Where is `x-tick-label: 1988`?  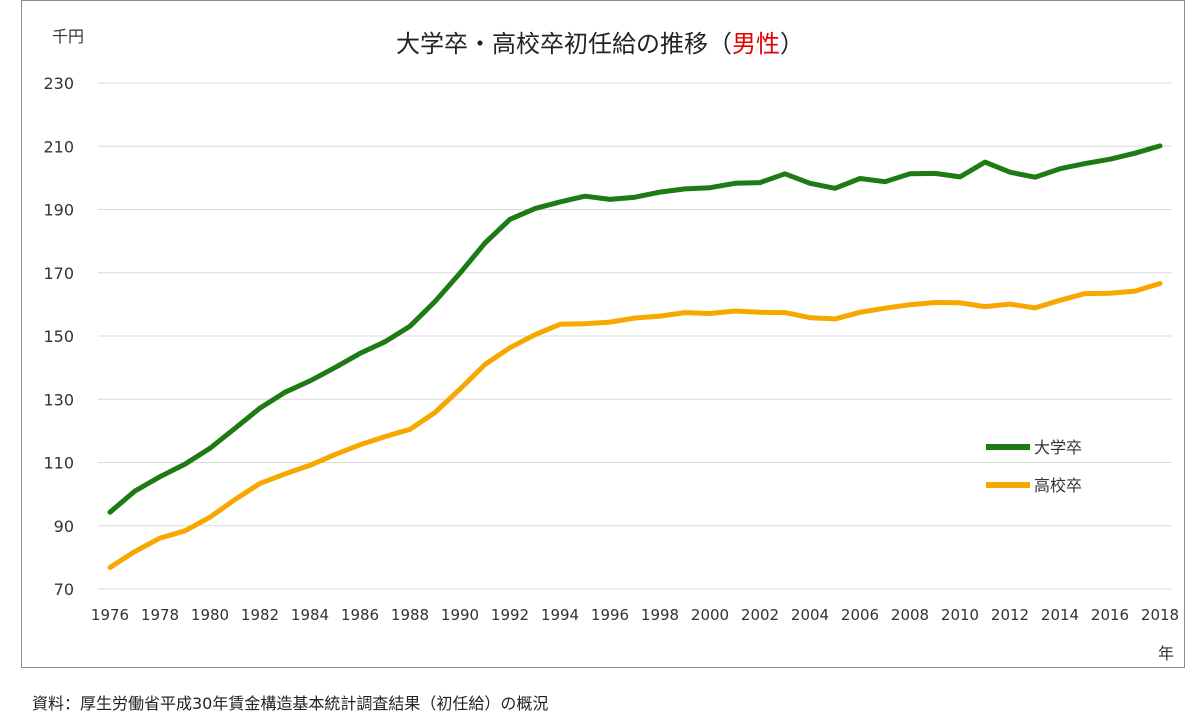 x-tick-label: 1988 is located at coordinates (410, 615).